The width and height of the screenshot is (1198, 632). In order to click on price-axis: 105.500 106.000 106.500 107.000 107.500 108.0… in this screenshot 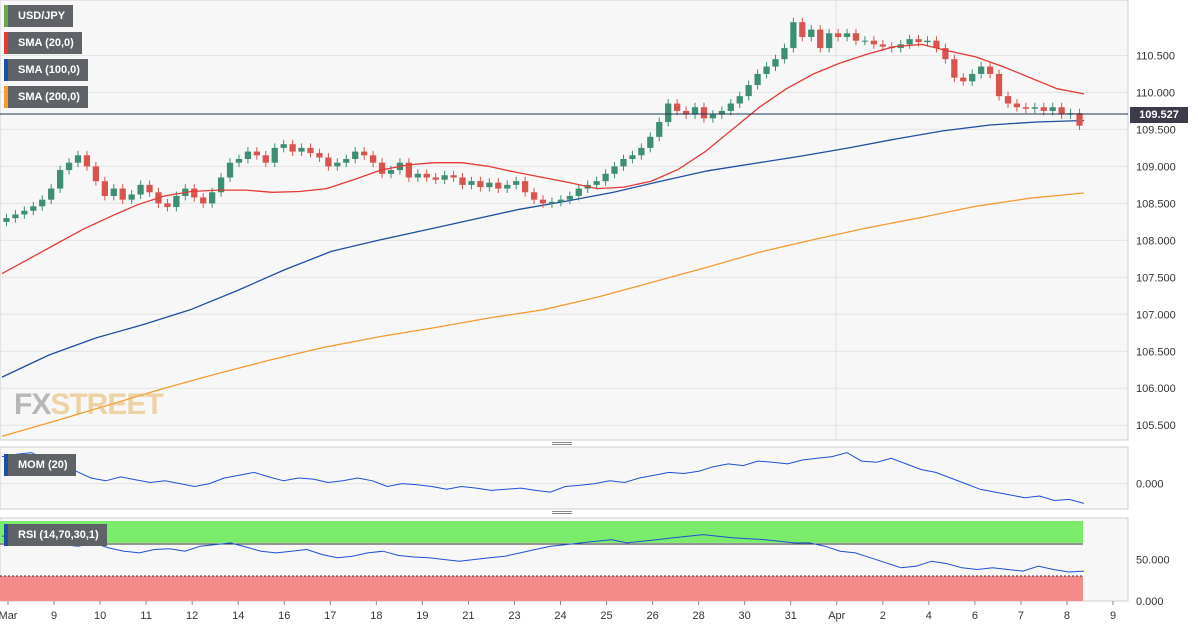, I will do `click(1156, 241)`.